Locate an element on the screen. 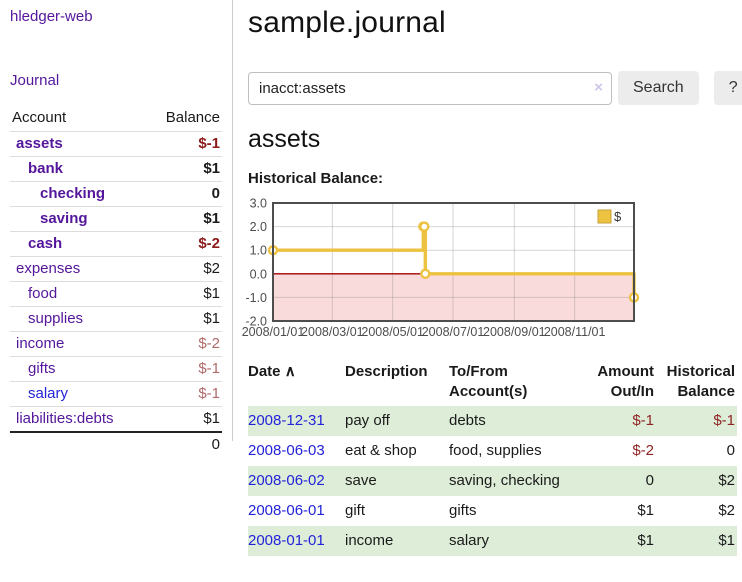  transaction-description: income is located at coordinates (369, 540).